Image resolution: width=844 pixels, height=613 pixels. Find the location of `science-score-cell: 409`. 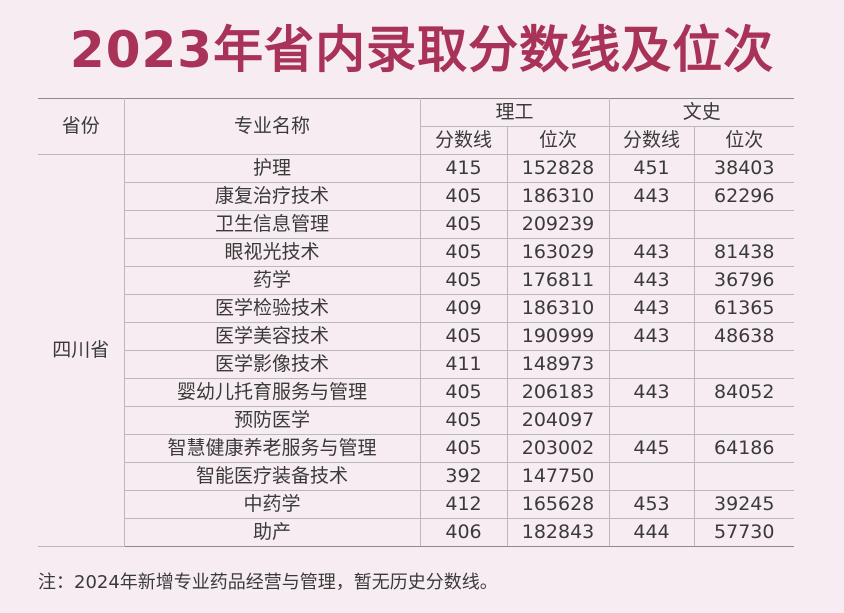

science-score-cell: 409 is located at coordinates (463, 308).